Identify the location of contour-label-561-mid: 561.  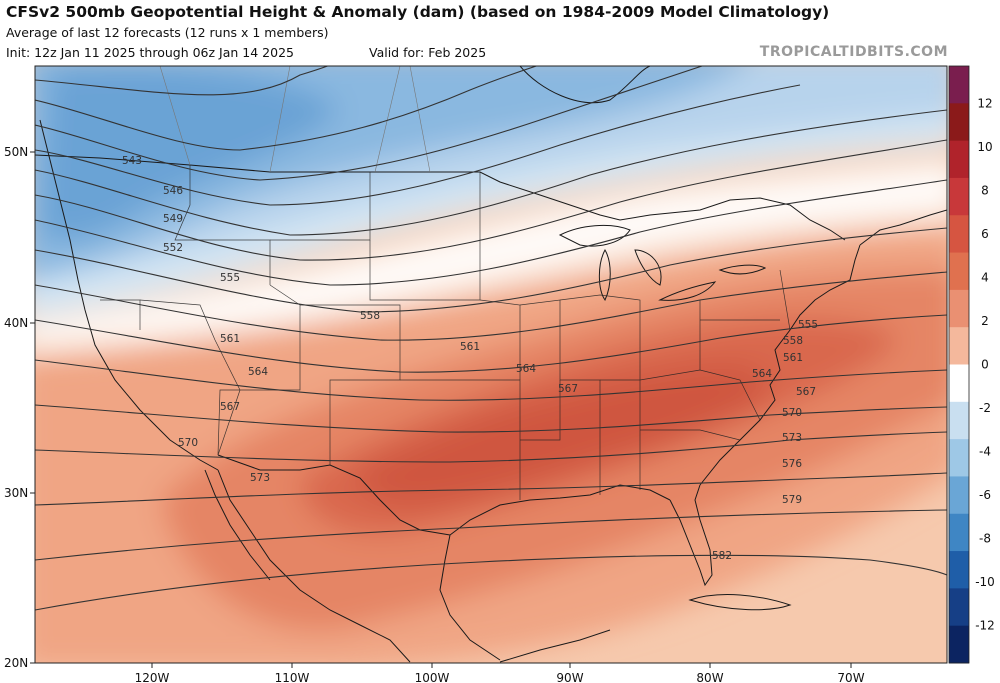
(470, 347).